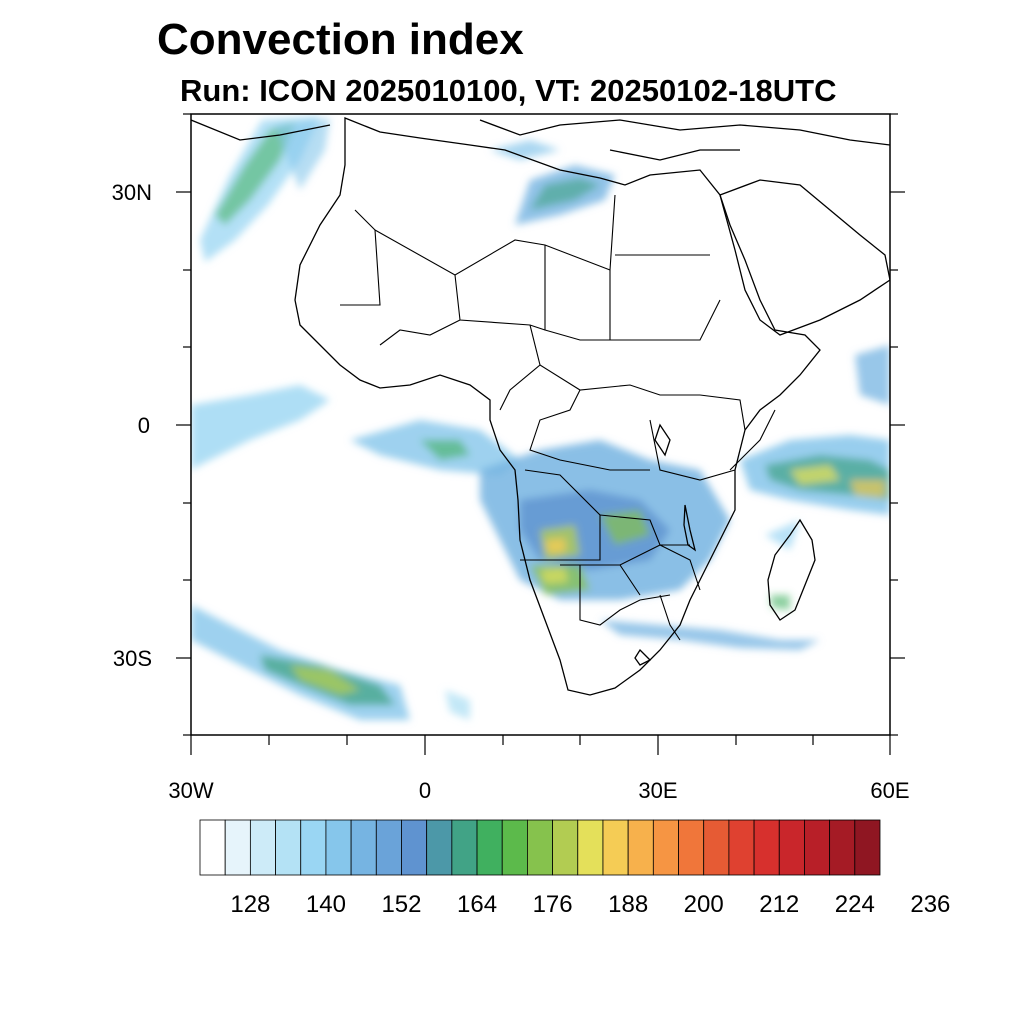 The image size is (1024, 1024). What do you see at coordinates (889, 790) in the screenshot?
I see `lon-label-60e: 60E` at bounding box center [889, 790].